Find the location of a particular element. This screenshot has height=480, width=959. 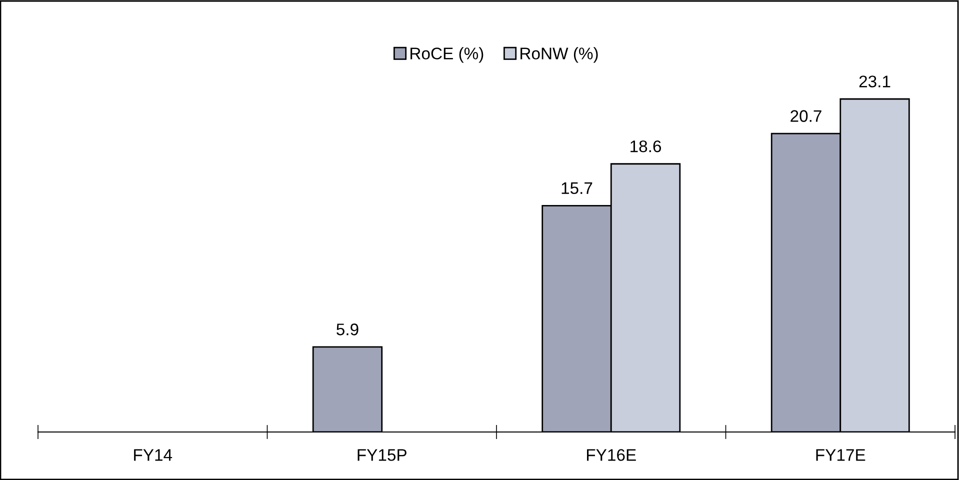

data-label: 18.6 is located at coordinates (645, 146).